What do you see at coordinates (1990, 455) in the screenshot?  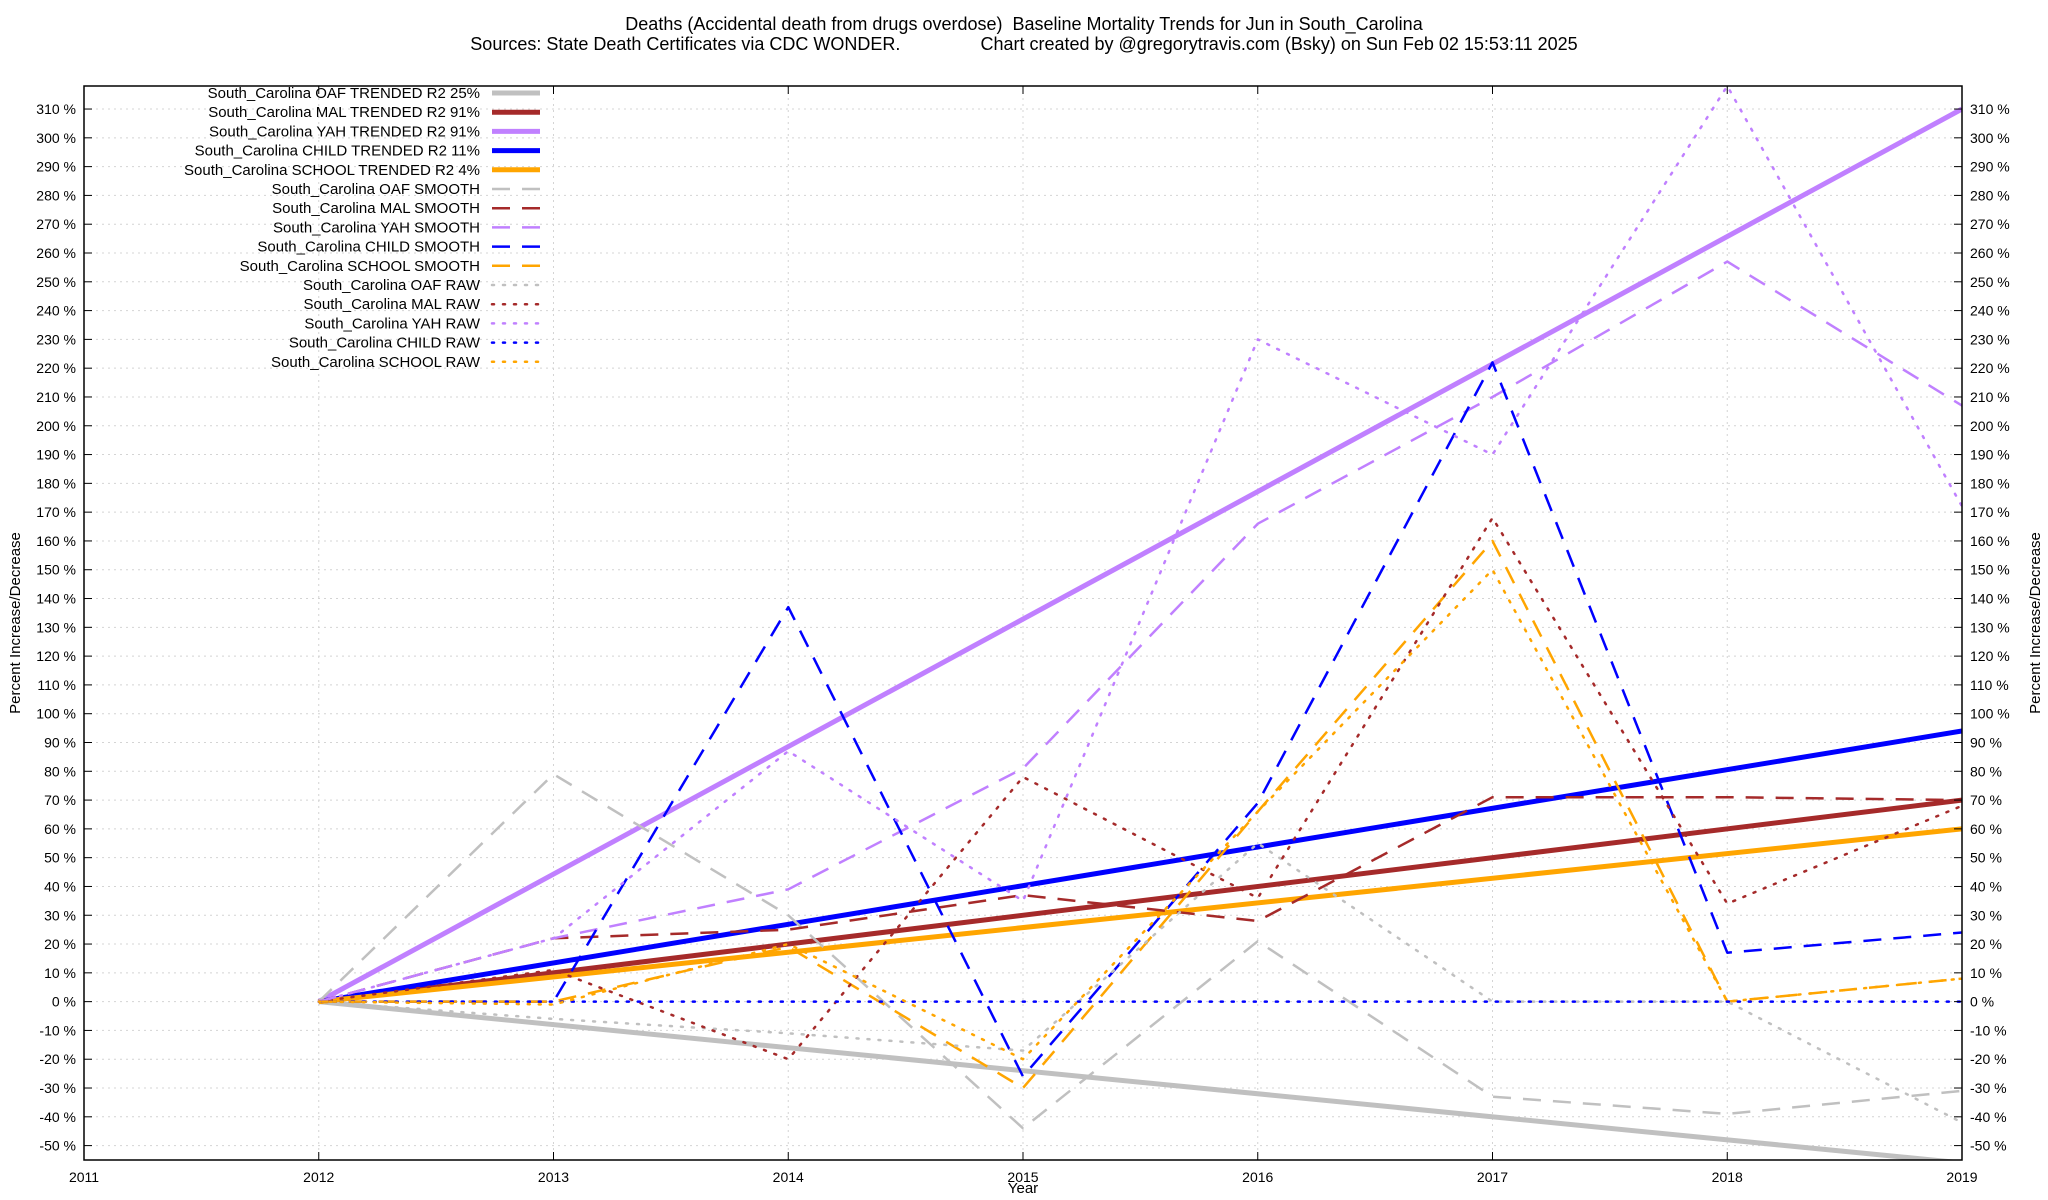 I see `y2-tick-label: 190 %` at bounding box center [1990, 455].